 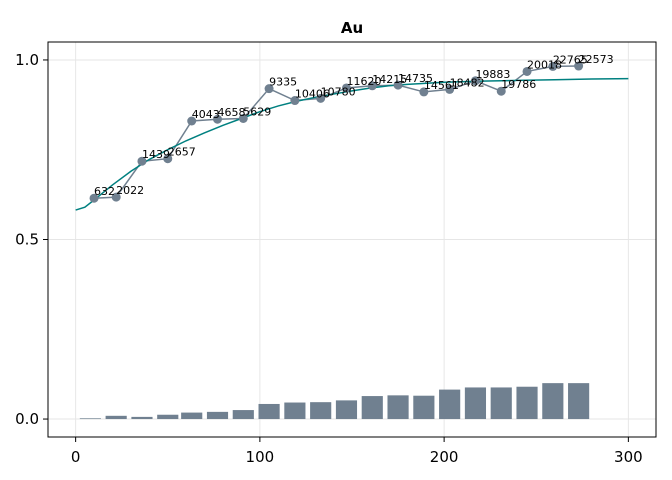 I want to click on data-label: 14735, so click(x=415, y=78).